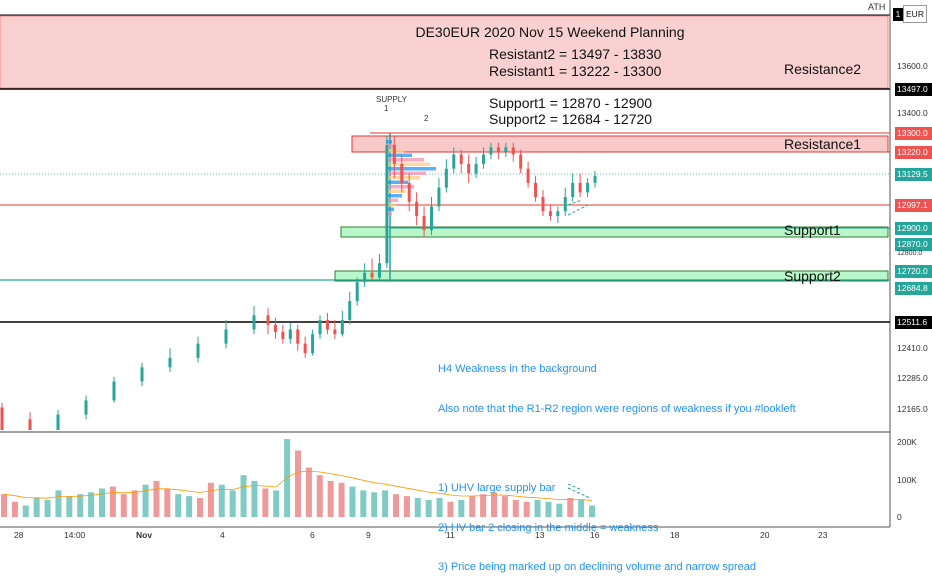 The height and width of the screenshot is (588, 932). I want to click on price-tick: 12800.0, so click(910, 253).